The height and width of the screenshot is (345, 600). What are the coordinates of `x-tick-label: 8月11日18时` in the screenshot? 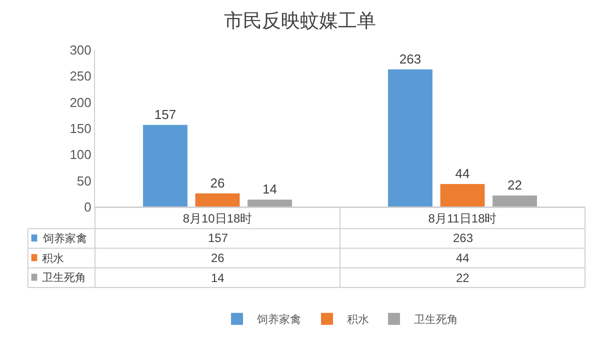 It's located at (462, 218).